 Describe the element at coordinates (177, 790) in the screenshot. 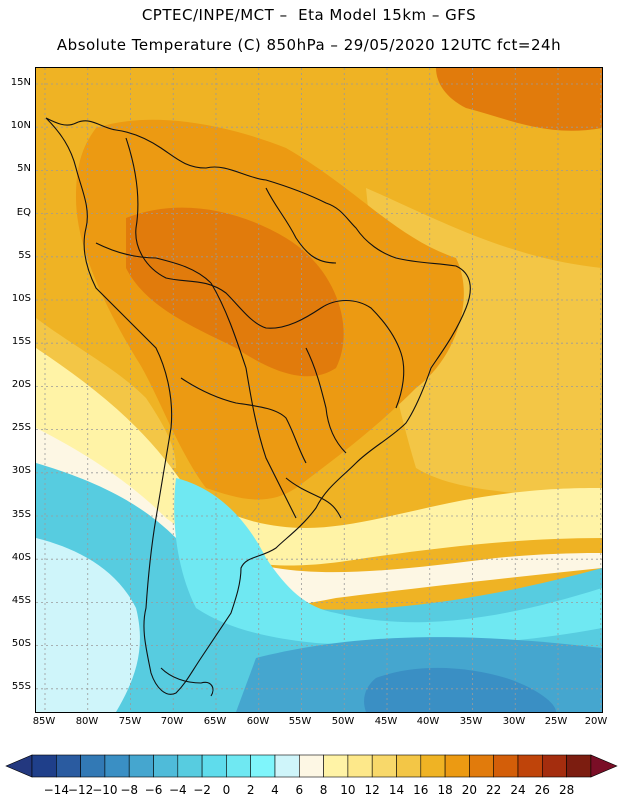

I see `colorbar-label: −4` at that location.